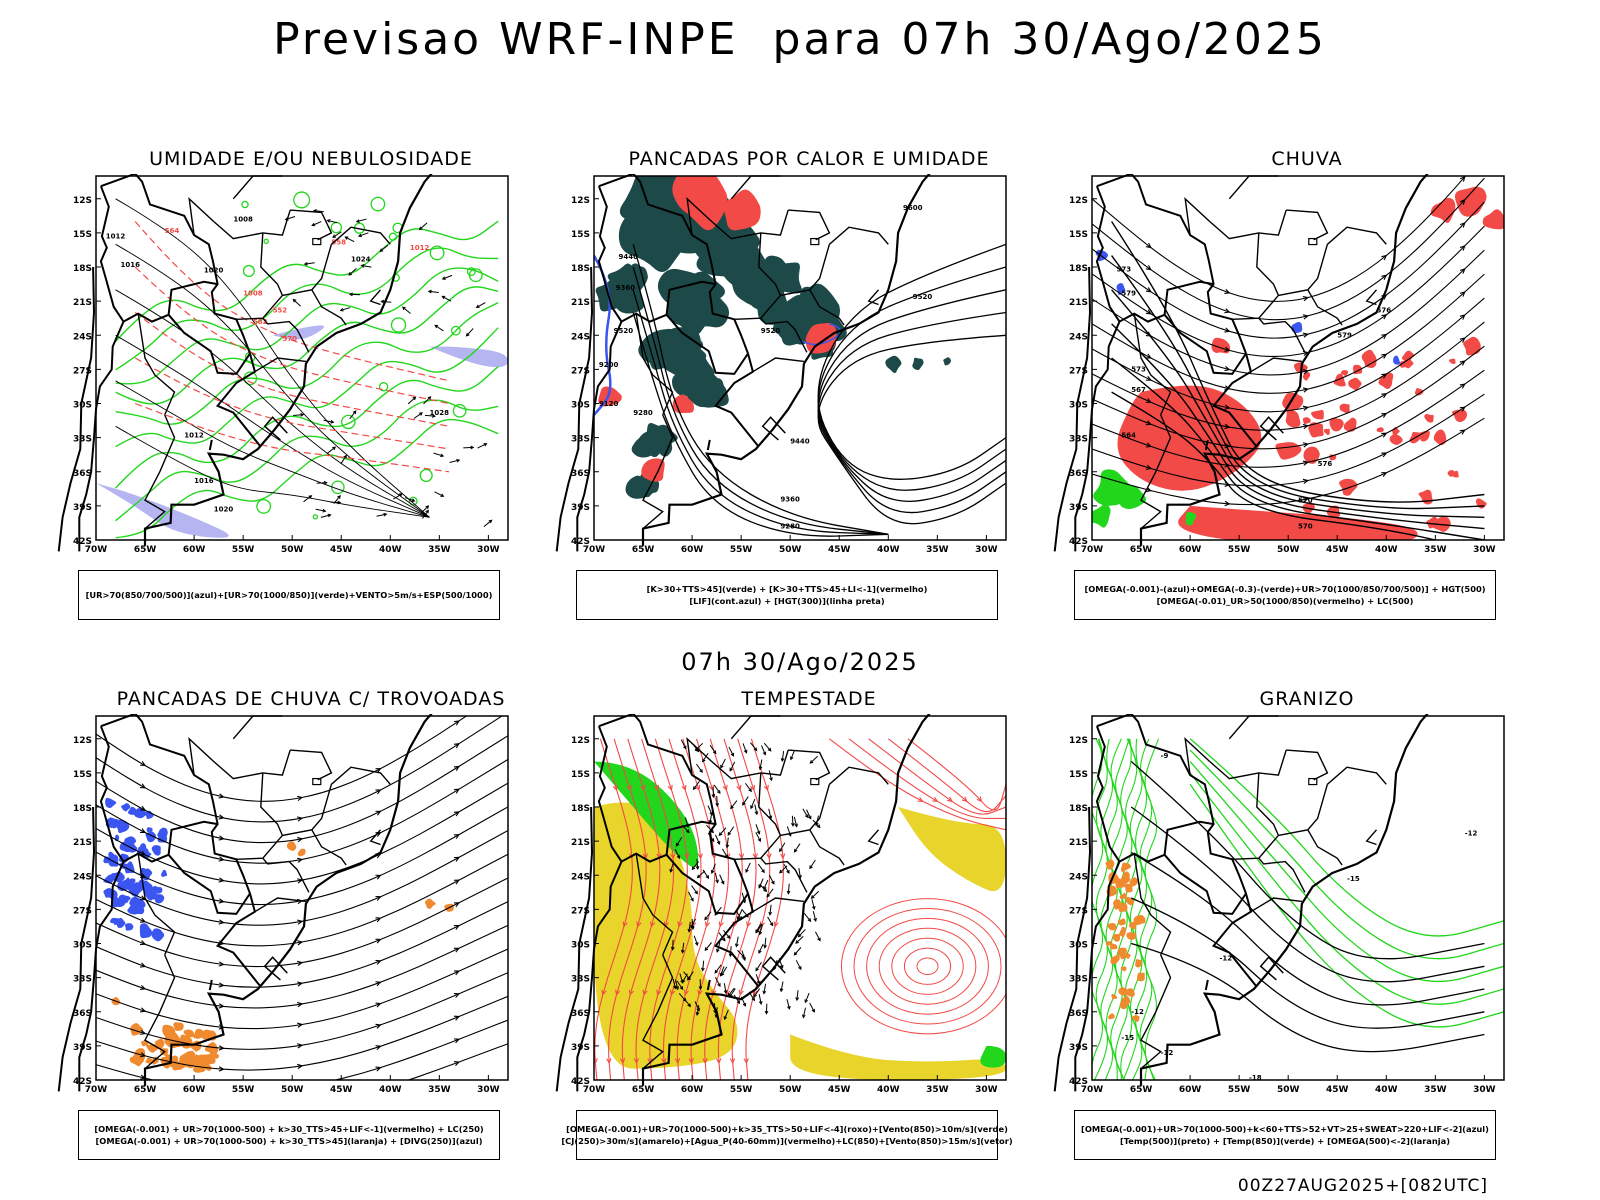  What do you see at coordinates (685, 346) in the screenshot?
I see `instability-shading` at bounding box center [685, 346].